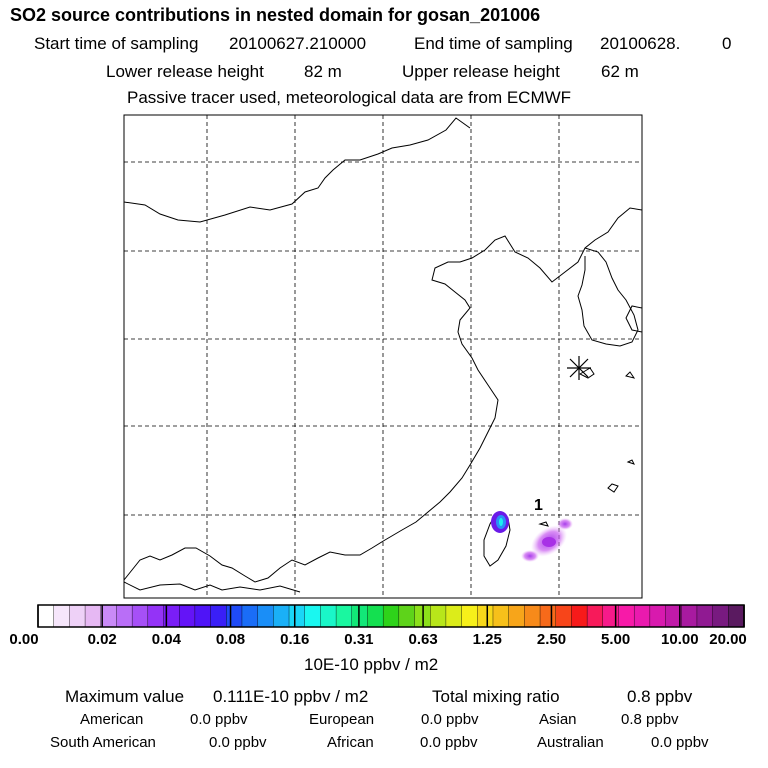 The height and width of the screenshot is (768, 768). Describe the element at coordinates (728, 639) in the screenshot. I see `colorbar-tick-label: 20.00` at that location.